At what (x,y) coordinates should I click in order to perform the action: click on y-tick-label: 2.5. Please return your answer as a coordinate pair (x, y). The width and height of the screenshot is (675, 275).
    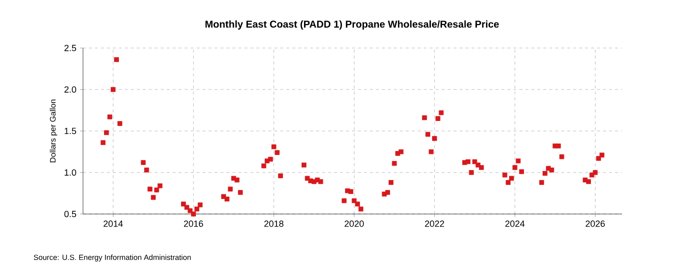
    Looking at the image, I should click on (70, 48).